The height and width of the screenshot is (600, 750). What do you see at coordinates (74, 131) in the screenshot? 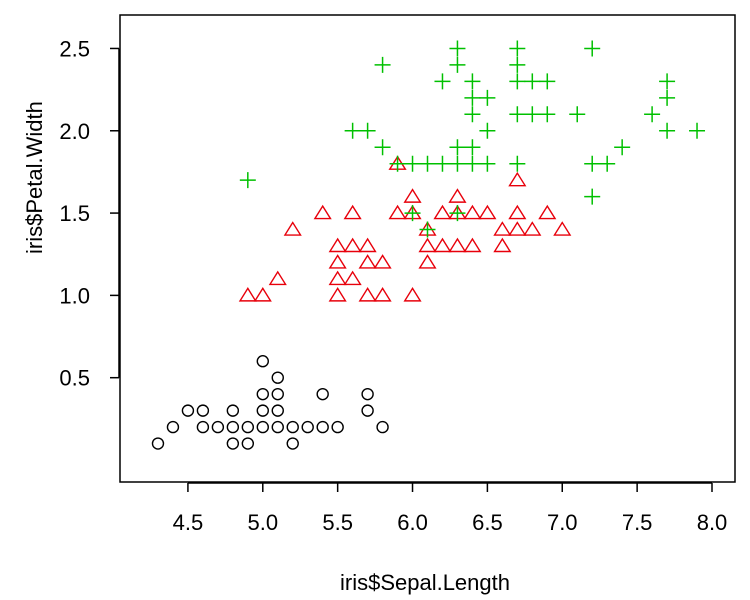
I see `y-tick-label: 2.0` at bounding box center [74, 131].